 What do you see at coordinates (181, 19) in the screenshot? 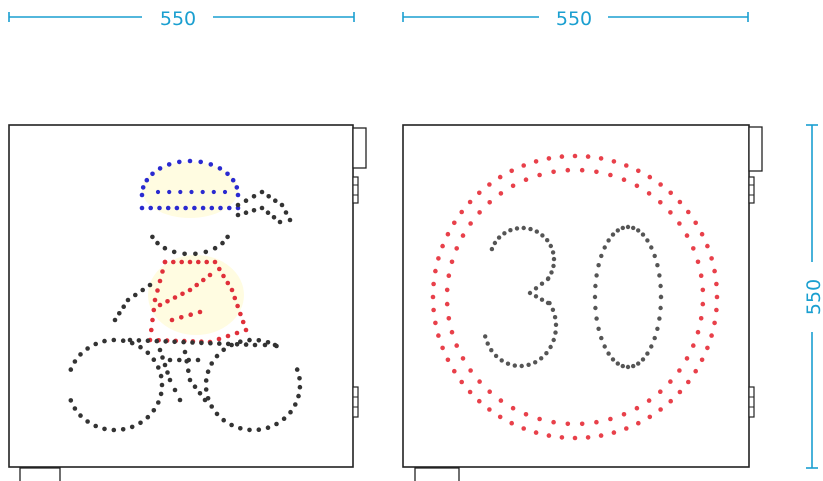
I see `left-width-dimension: 550` at bounding box center [181, 19].